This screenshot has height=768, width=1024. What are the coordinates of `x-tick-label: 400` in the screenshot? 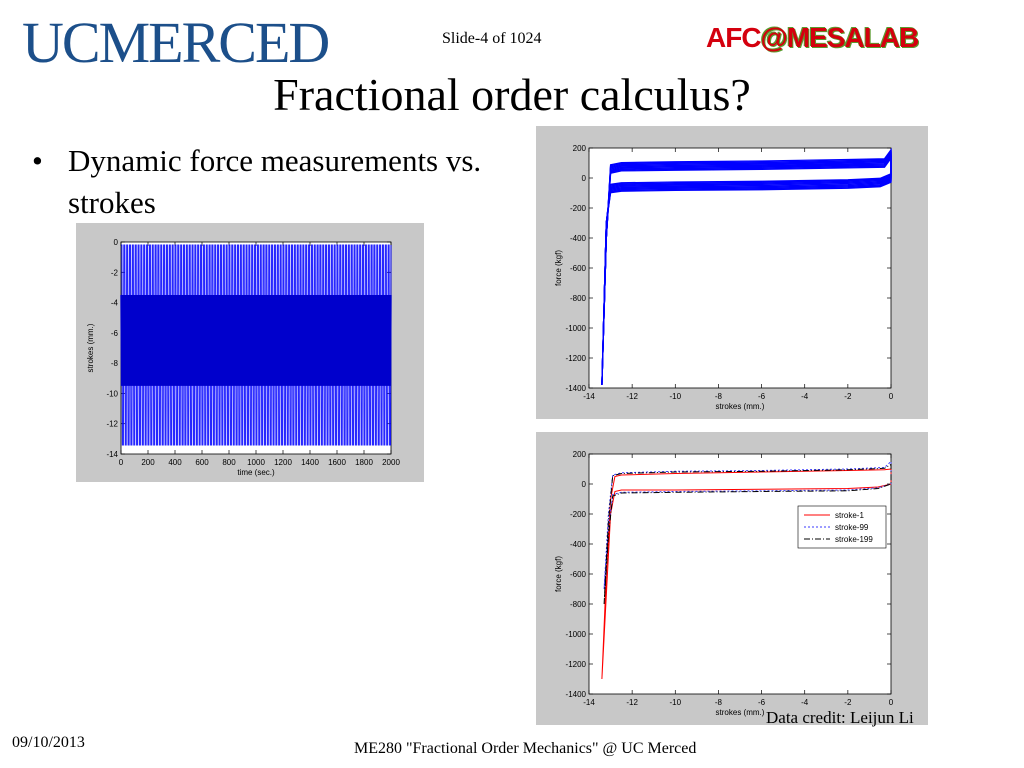 It's located at (175, 462).